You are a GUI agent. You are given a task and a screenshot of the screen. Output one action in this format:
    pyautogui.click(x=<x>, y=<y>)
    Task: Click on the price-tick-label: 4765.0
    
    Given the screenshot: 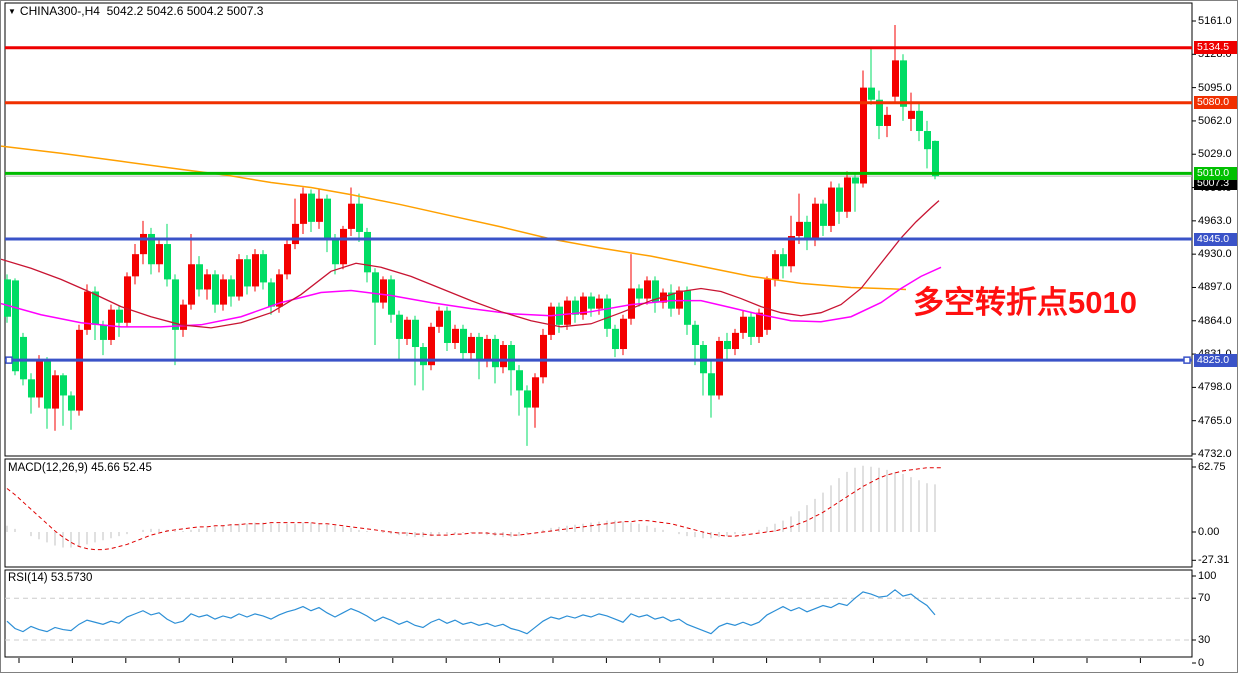 What is the action you would take?
    pyautogui.click(x=1215, y=420)
    